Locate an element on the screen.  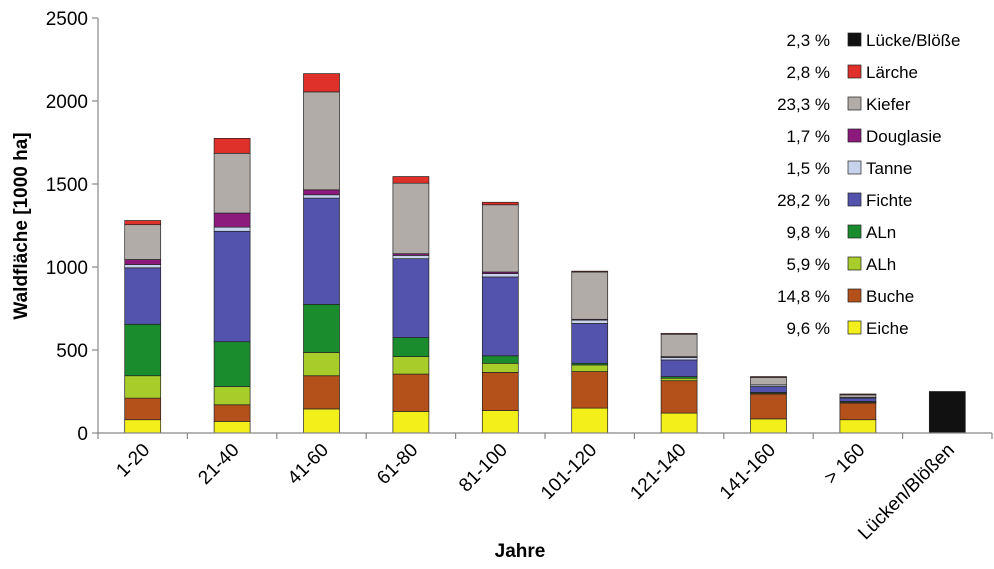
legend-percent: 14,8 % is located at coordinates (803, 296).